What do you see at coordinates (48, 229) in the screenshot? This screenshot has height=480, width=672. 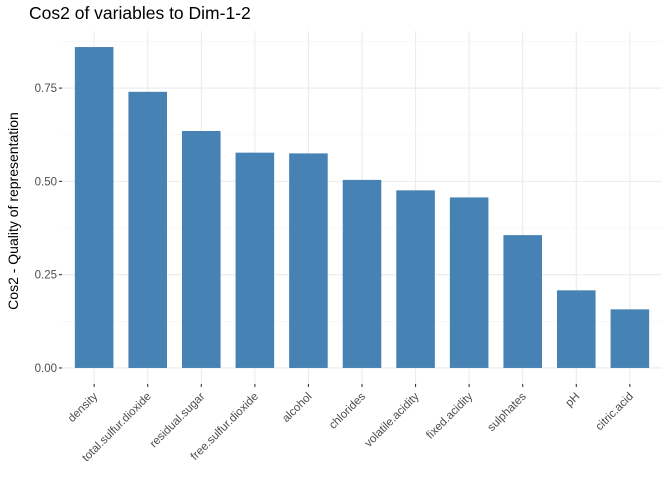 I see `y-axis: 0.00 0.25 0.50 0.75` at bounding box center [48, 229].